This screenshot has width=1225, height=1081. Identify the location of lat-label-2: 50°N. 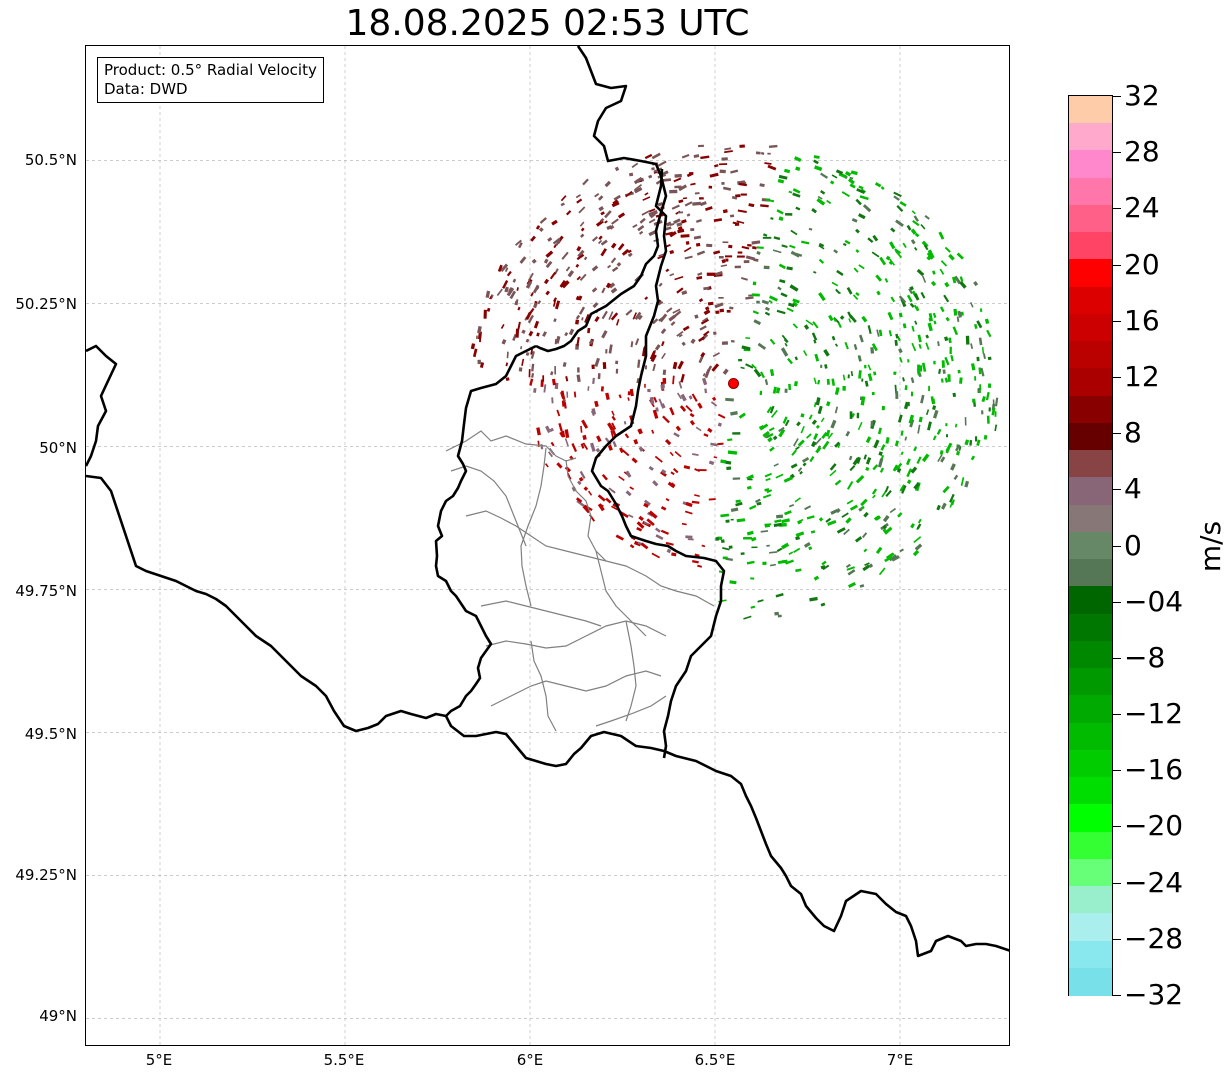
(58, 448).